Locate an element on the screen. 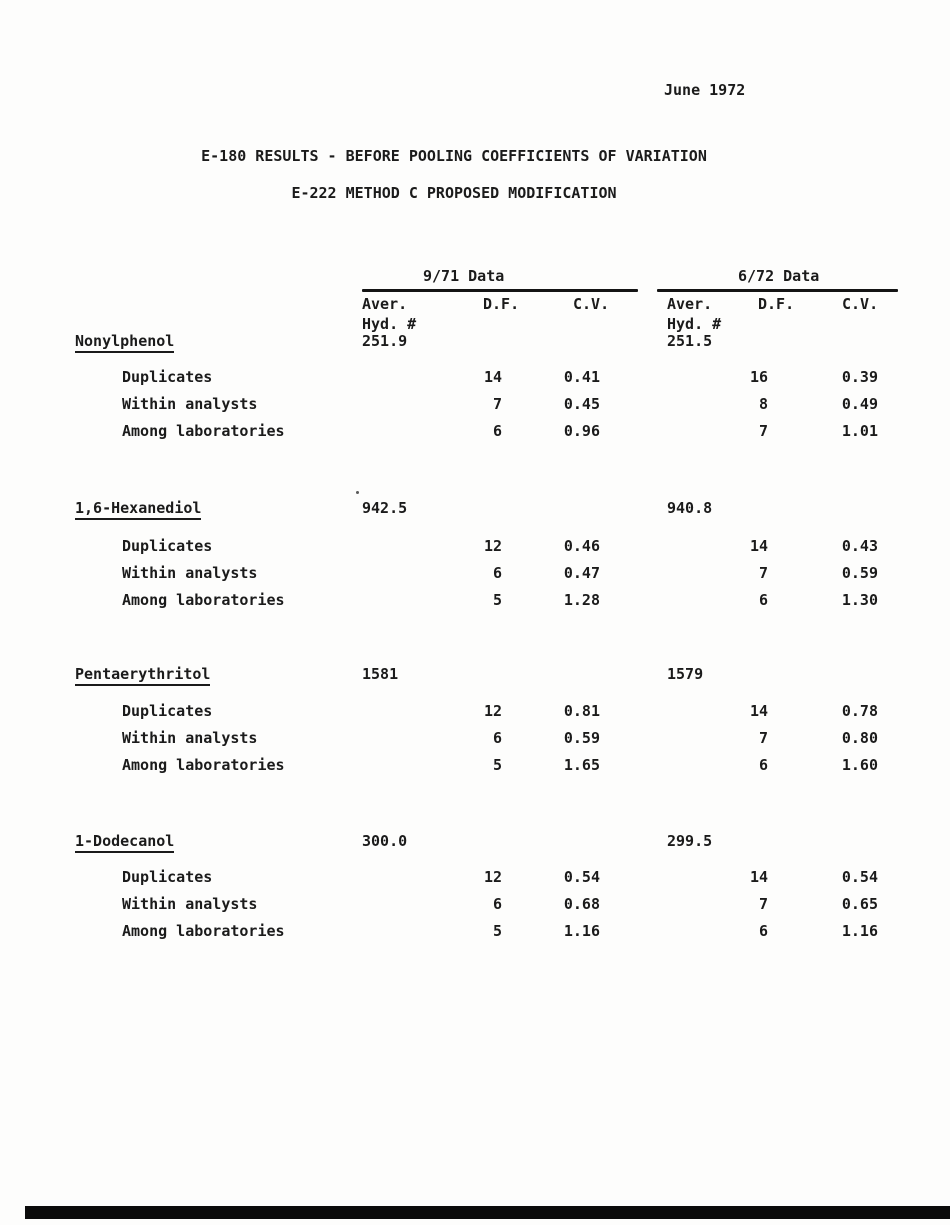  cv-value: 1.01 is located at coordinates (859, 431).